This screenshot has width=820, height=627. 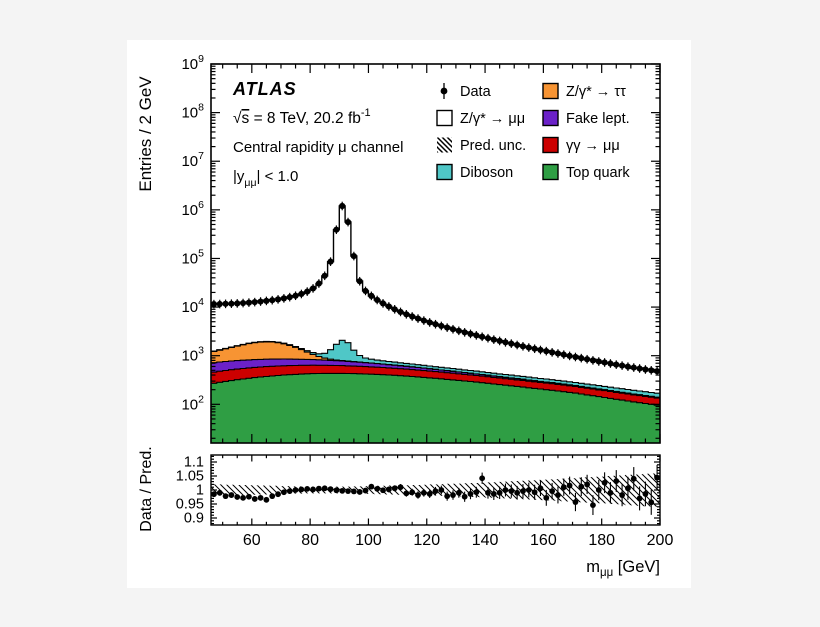 What do you see at coordinates (265, 178) in the screenshot?
I see `rapidity-label: |yμμ| < 1.0` at bounding box center [265, 178].